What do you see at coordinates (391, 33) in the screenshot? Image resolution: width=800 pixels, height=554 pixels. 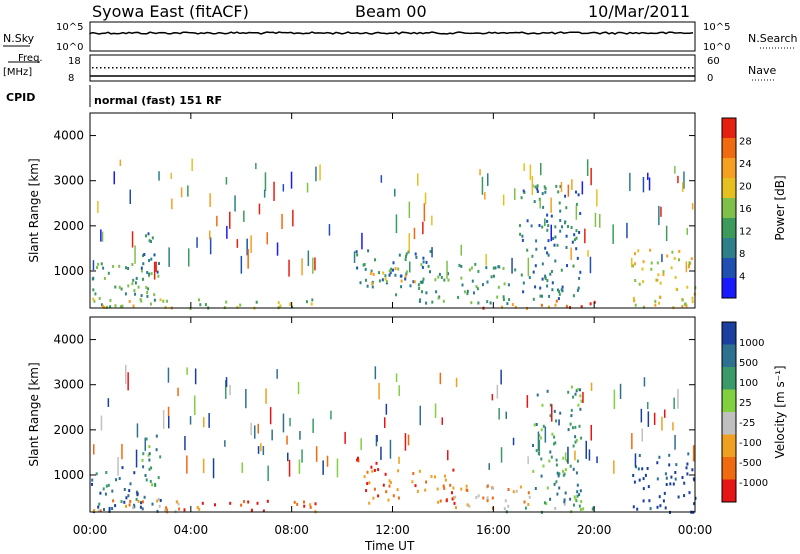 I see `nsky-line` at bounding box center [391, 33].